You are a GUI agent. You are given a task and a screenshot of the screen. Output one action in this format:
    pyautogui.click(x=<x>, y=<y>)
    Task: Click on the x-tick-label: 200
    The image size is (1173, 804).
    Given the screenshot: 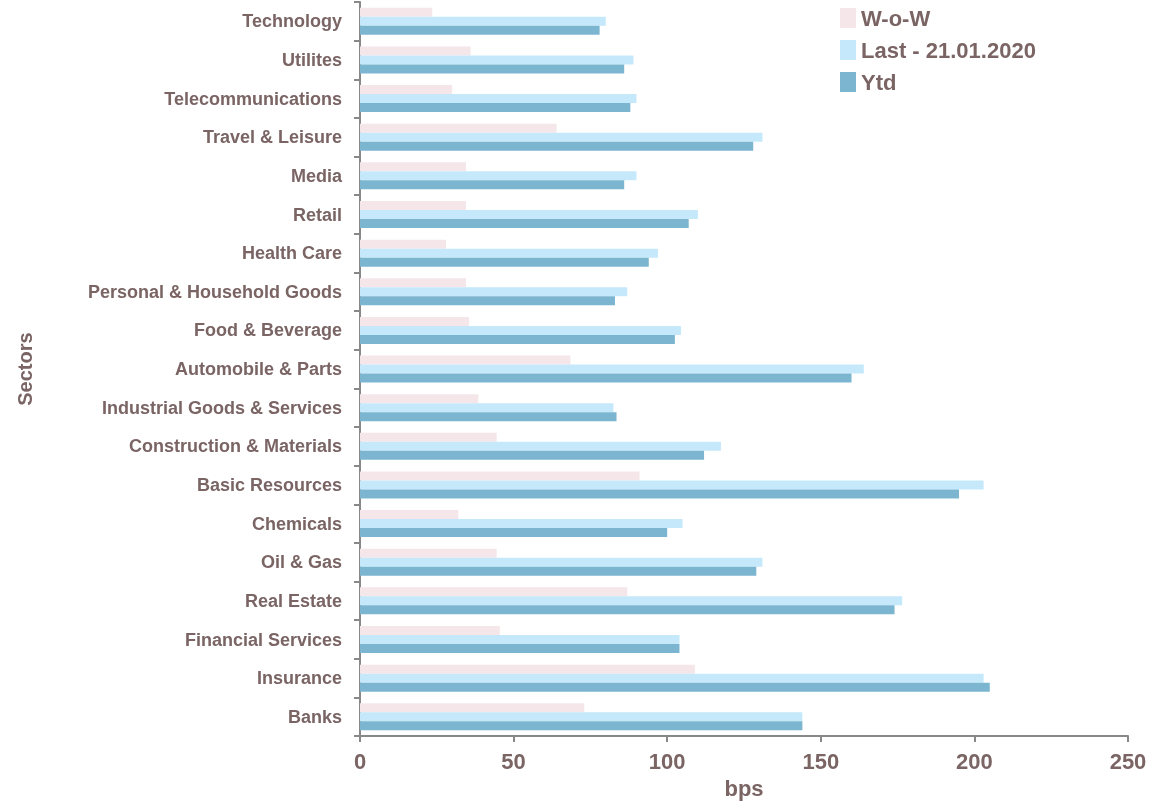 What is the action you would take?
    pyautogui.click(x=974, y=761)
    